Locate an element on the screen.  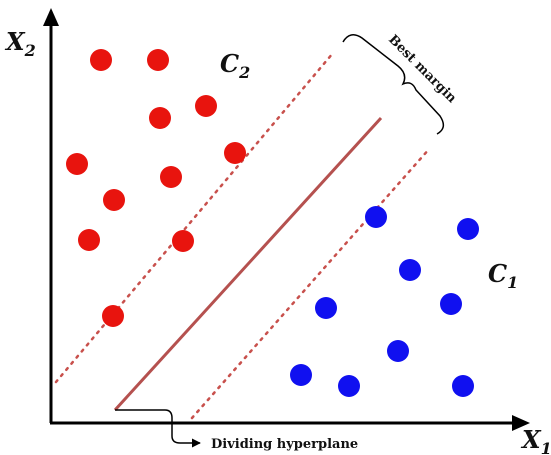
hyperplane-callout-line is located at coordinates (158, 428).